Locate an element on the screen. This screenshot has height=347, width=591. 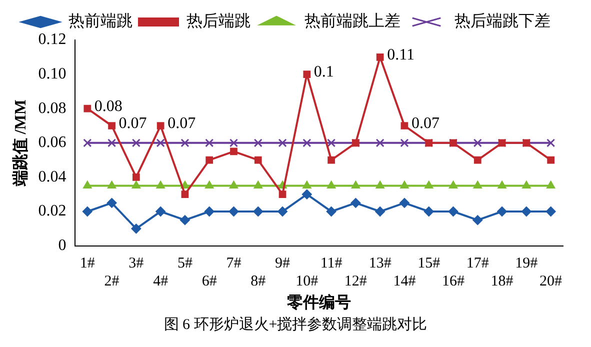
x-tick-label: 14# is located at coordinates (404, 282).